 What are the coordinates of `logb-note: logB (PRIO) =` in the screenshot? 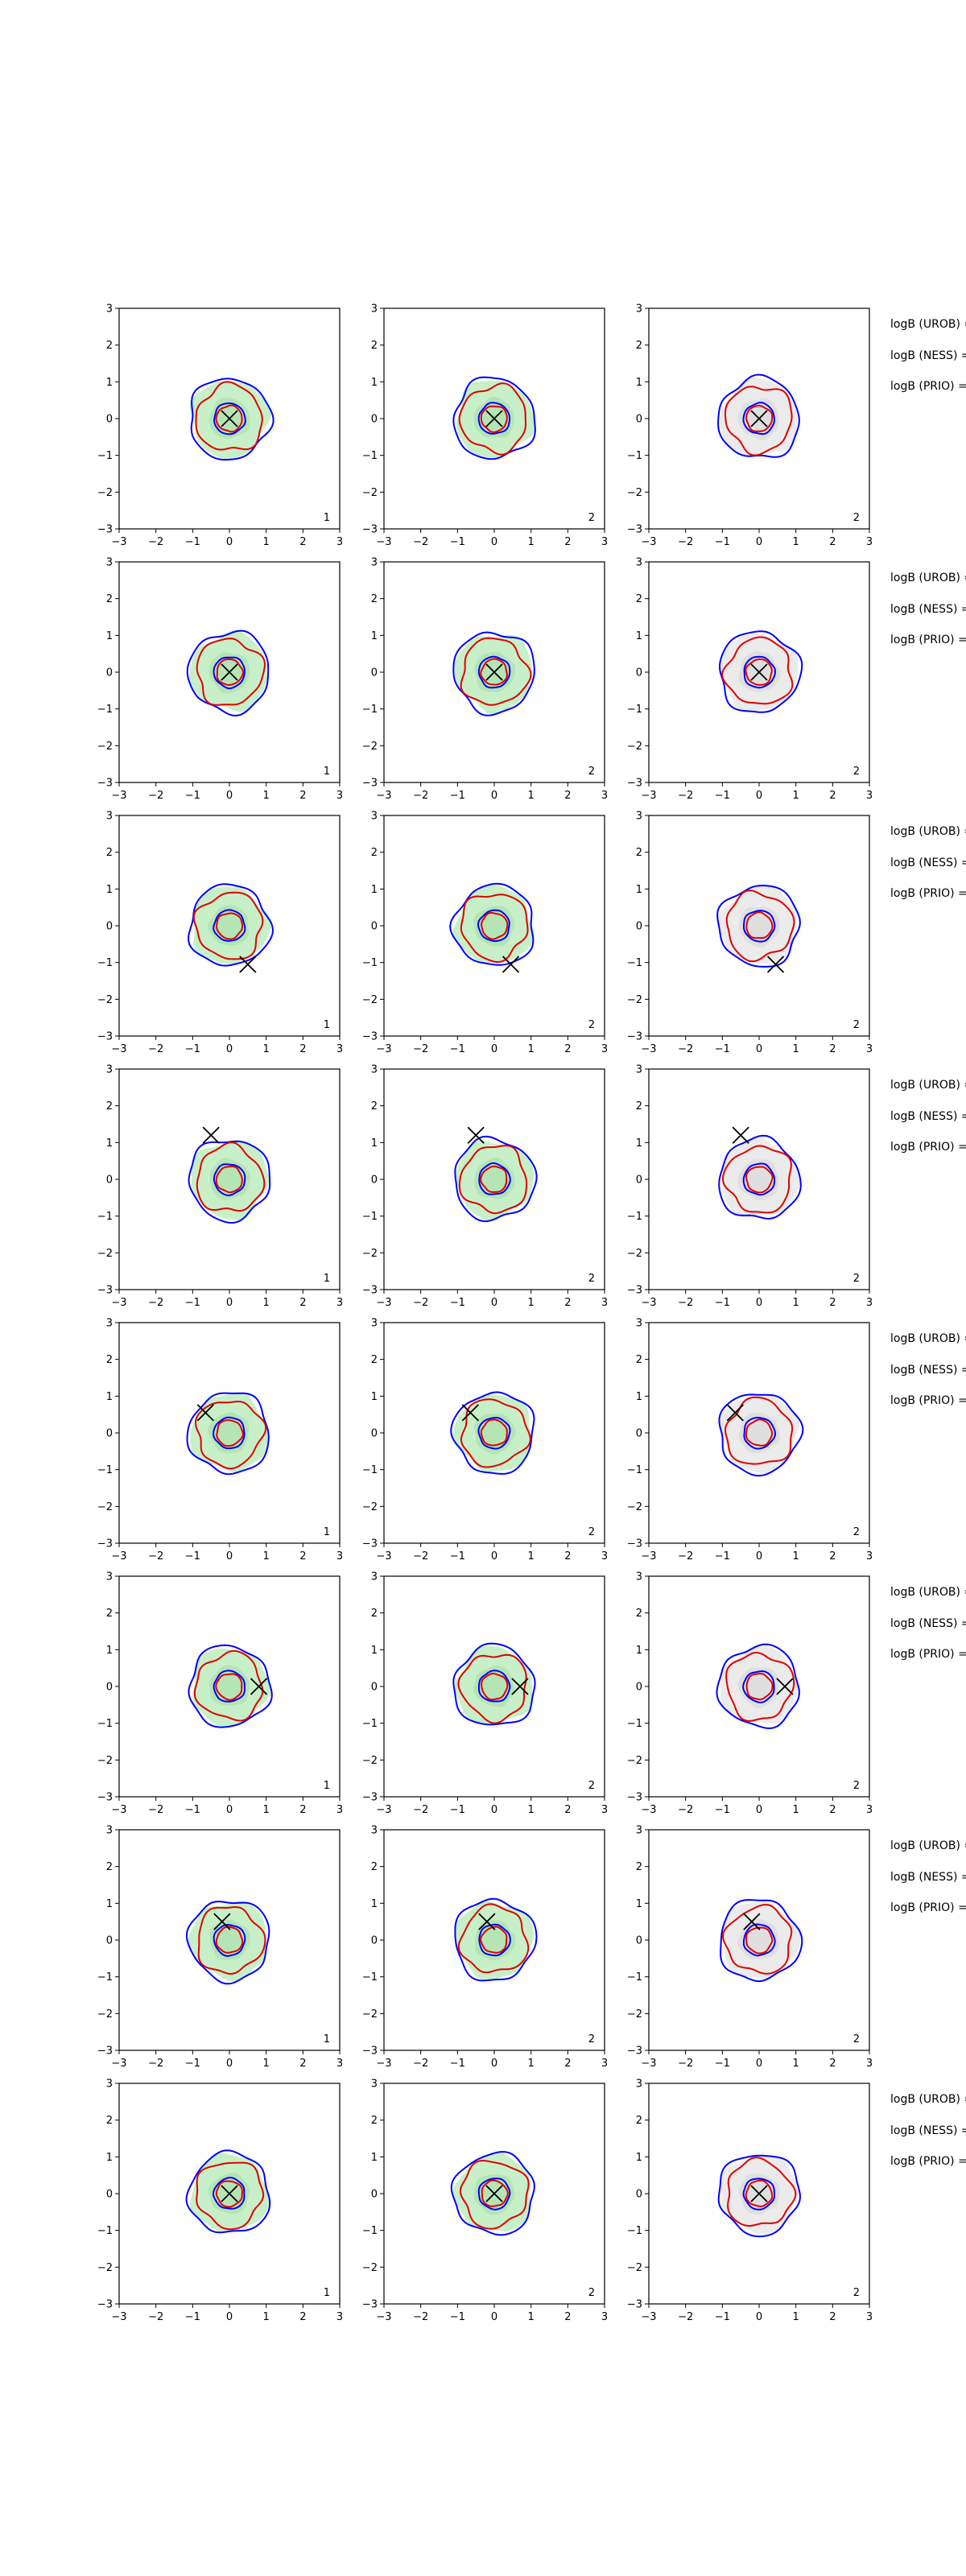 It's located at (928, 1400).